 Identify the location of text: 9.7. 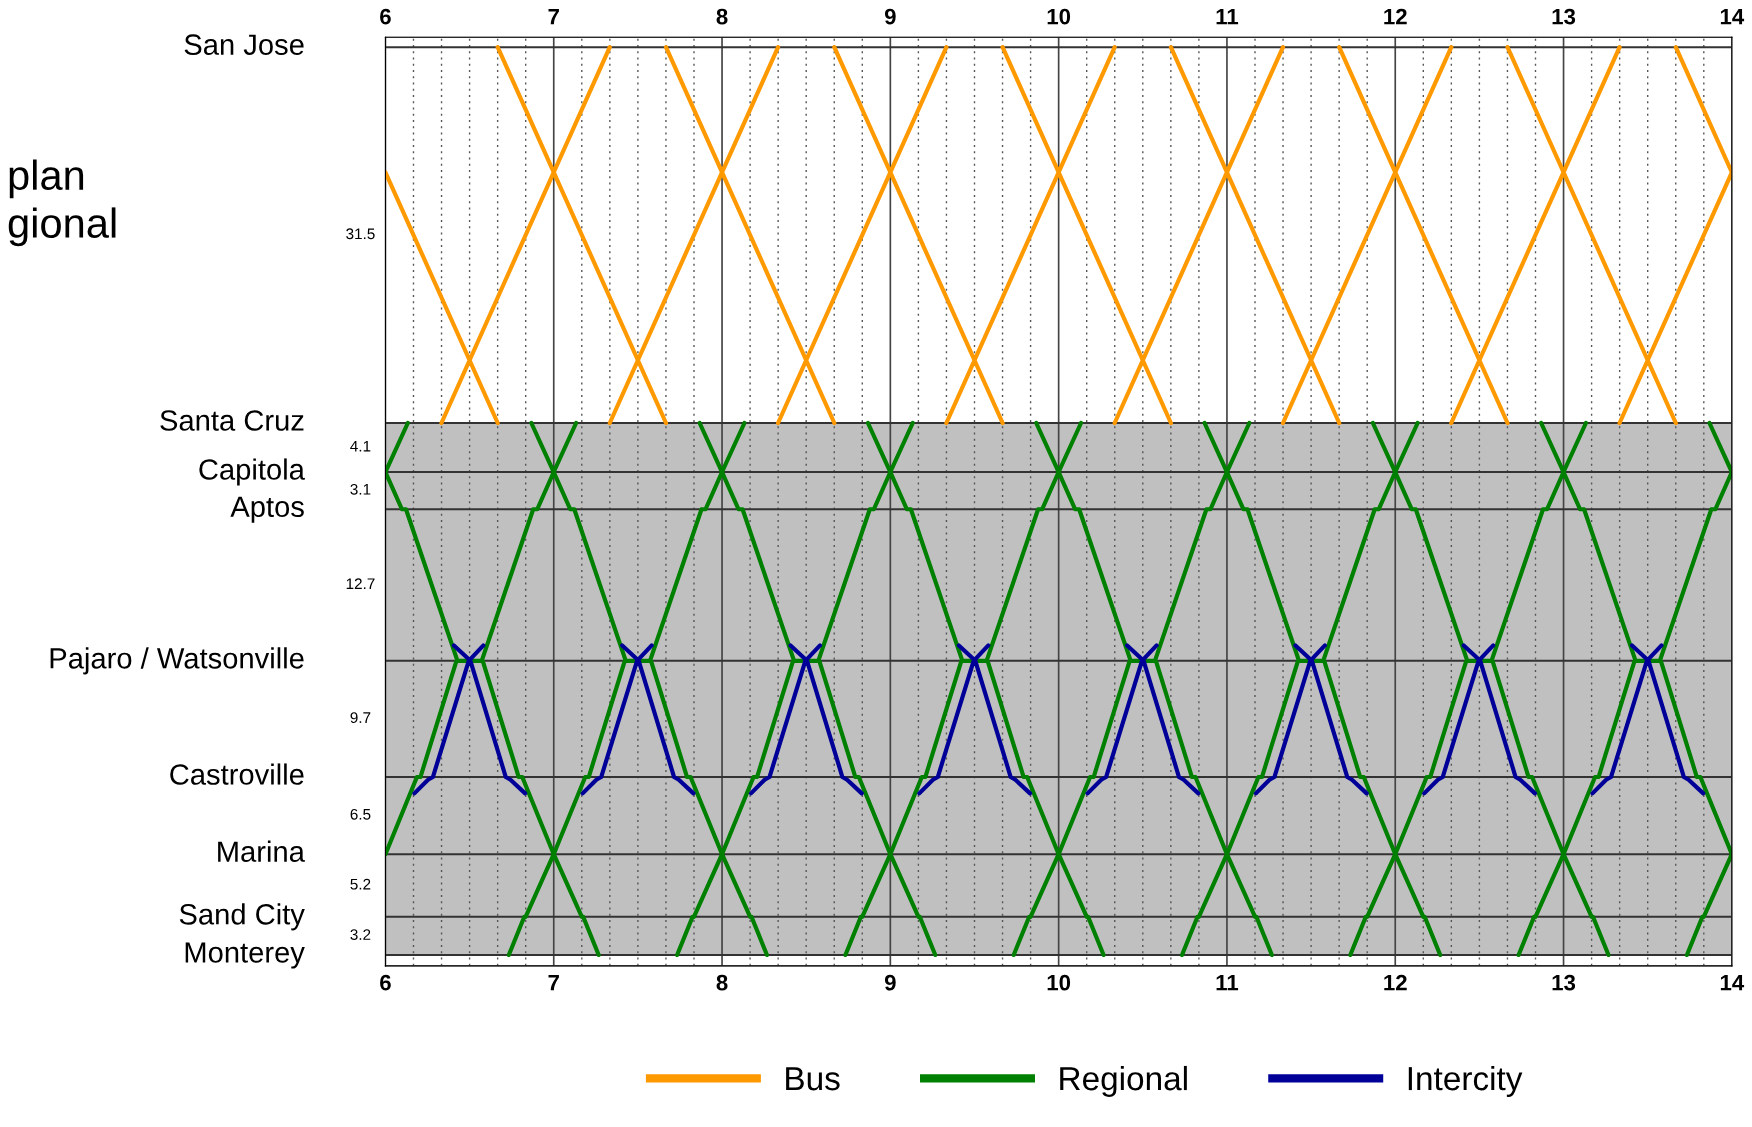
(360, 718).